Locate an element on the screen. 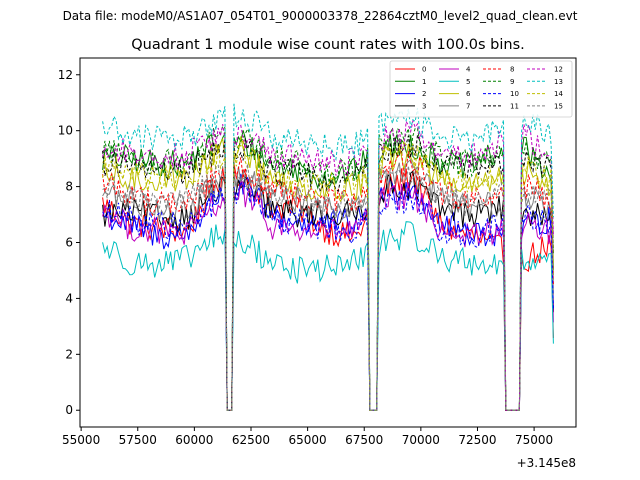 The image size is (640, 480). legend-label-7: 7 is located at coordinates (468, 106).